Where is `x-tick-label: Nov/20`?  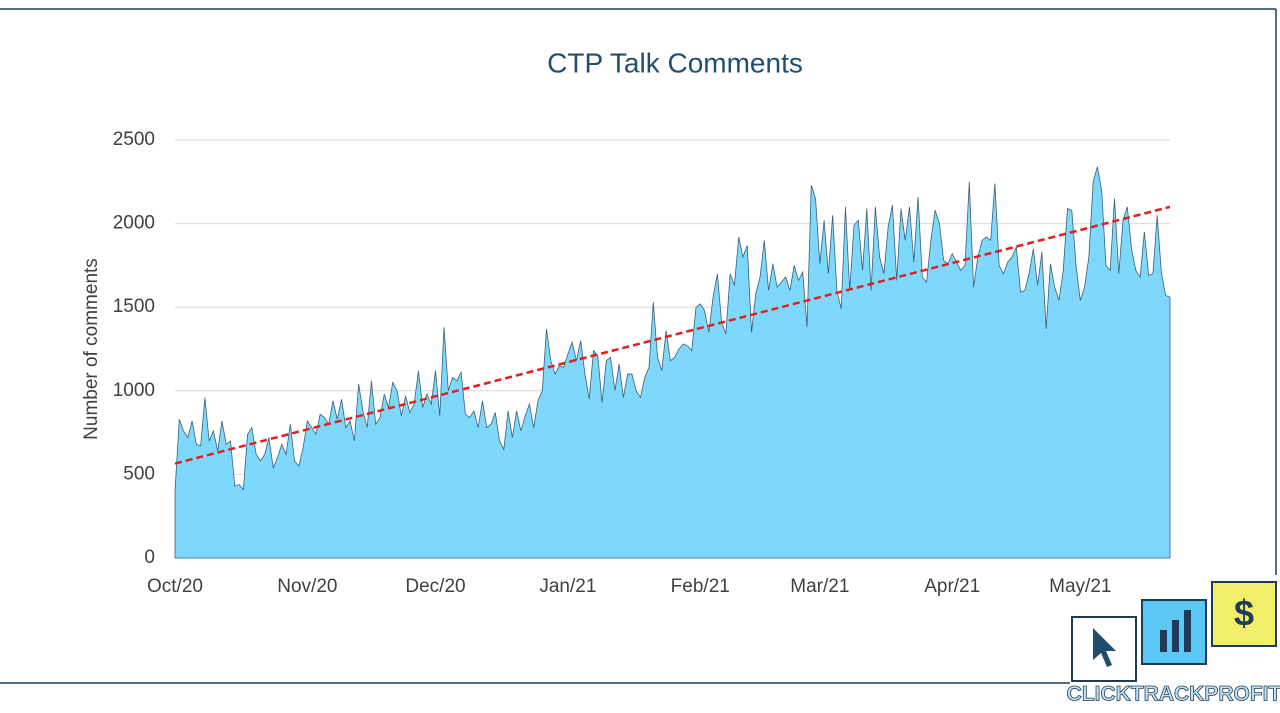
x-tick-label: Nov/20 is located at coordinates (307, 586).